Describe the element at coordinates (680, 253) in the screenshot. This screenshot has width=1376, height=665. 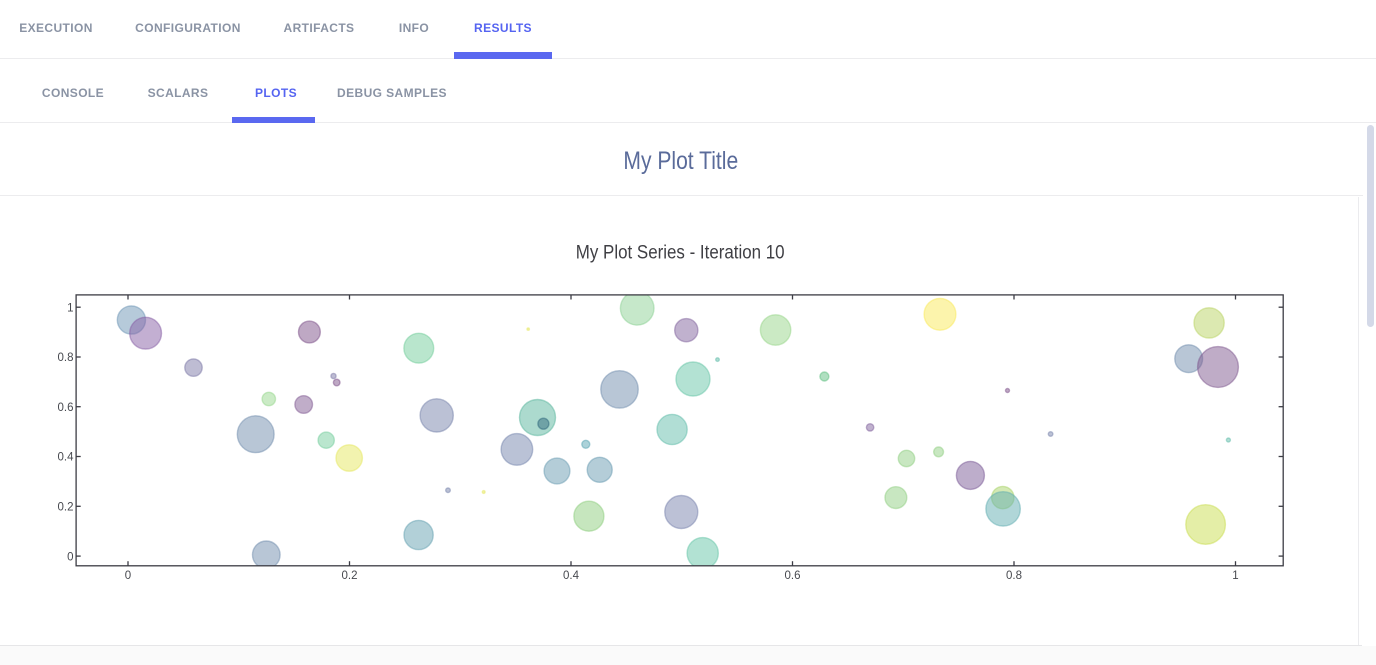
I see `svg-text: My Plot Series - Iteration 10` at that location.